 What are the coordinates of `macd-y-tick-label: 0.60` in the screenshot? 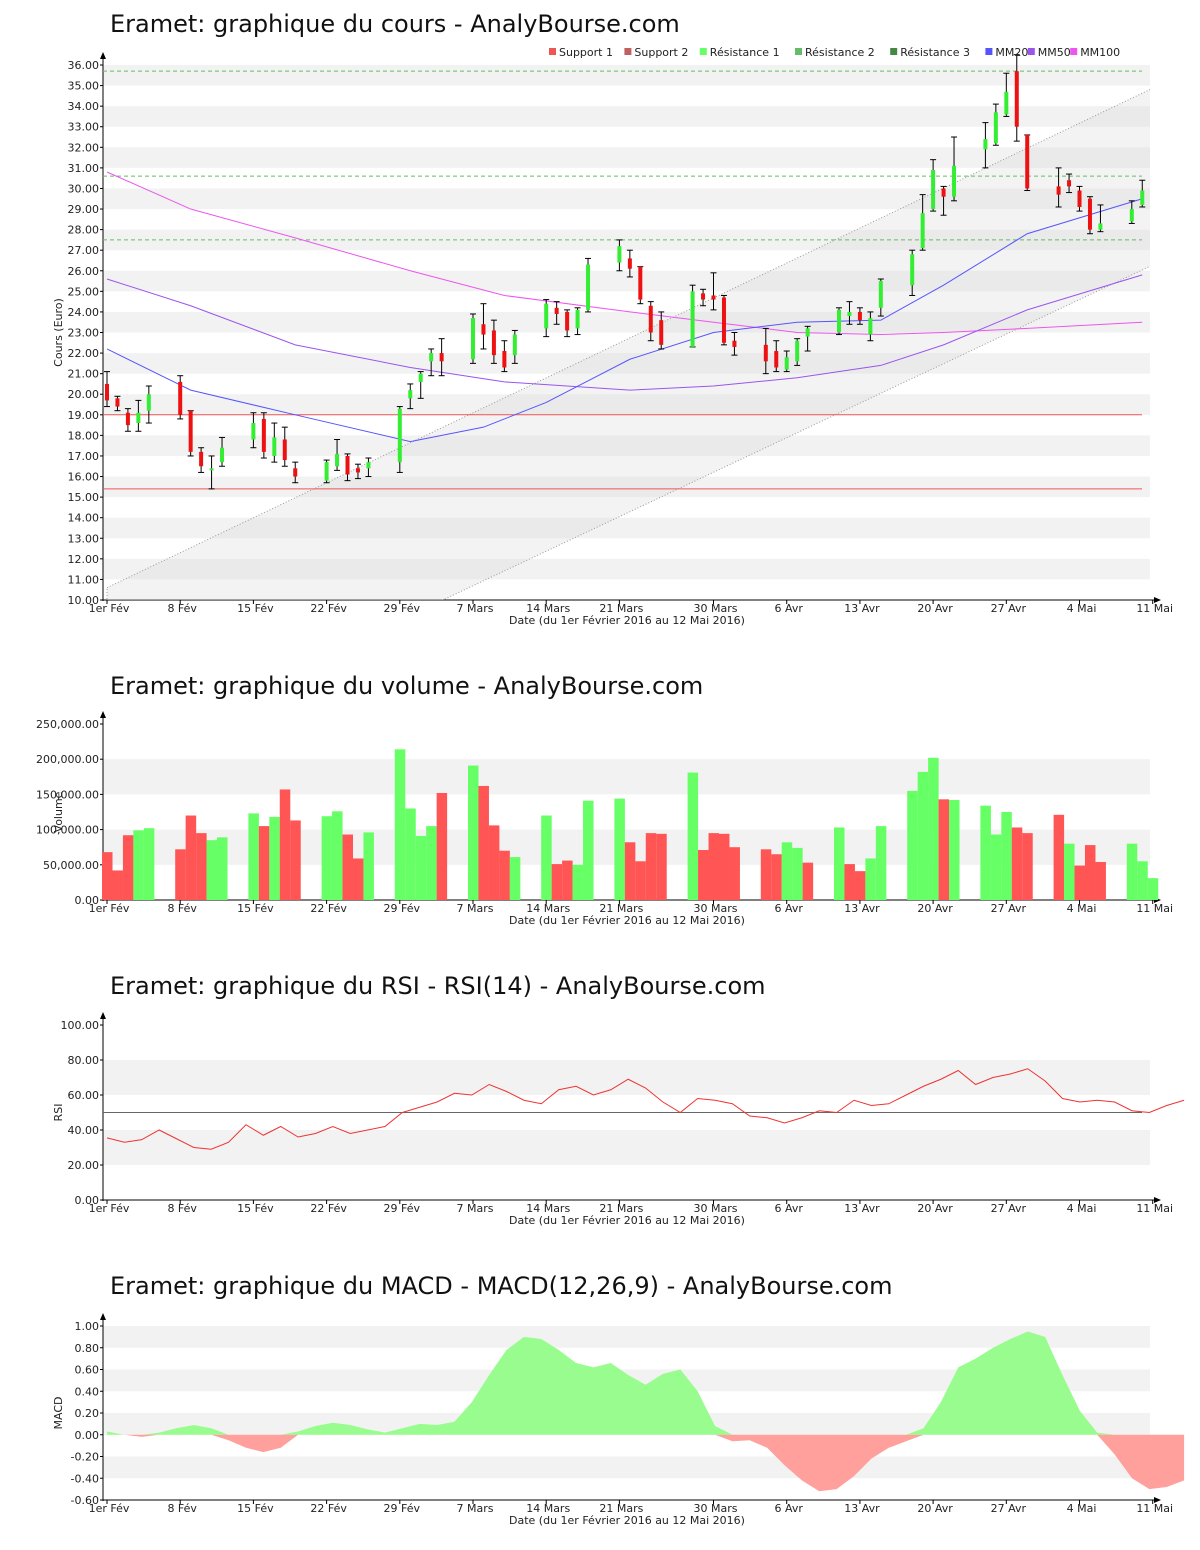 It's located at (87, 1370).